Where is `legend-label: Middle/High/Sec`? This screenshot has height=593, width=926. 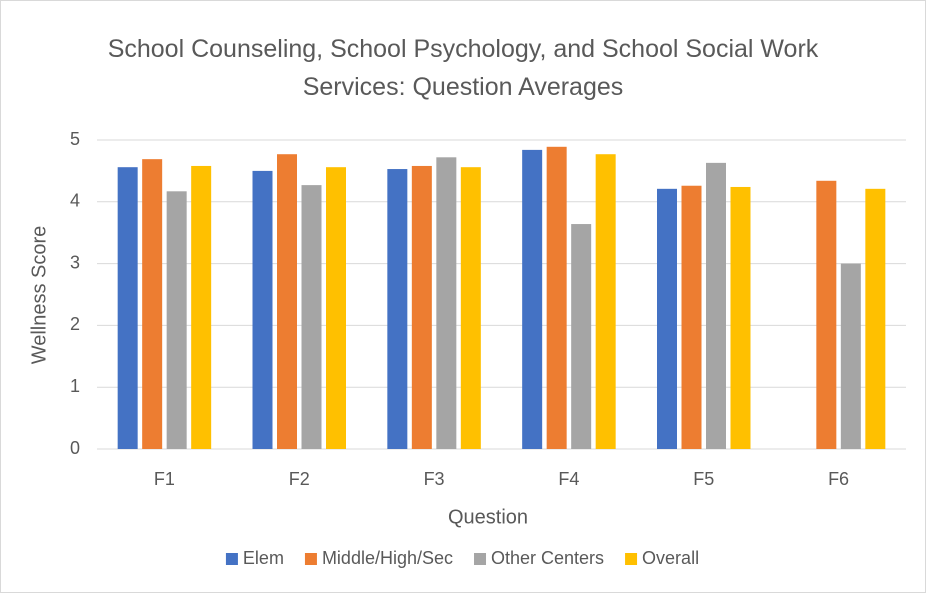
legend-label: Middle/High/Sec is located at coordinates (387, 558).